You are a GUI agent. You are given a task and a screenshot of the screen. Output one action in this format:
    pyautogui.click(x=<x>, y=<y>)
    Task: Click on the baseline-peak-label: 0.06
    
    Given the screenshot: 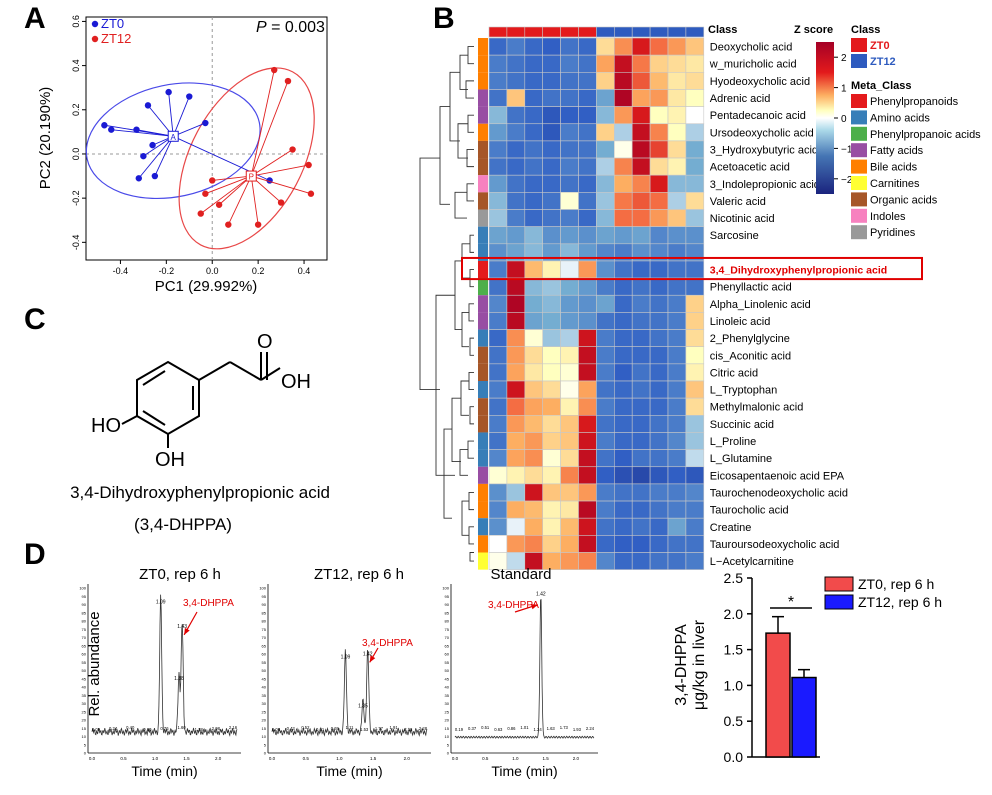 What is the action you would take?
    pyautogui.click(x=276, y=729)
    